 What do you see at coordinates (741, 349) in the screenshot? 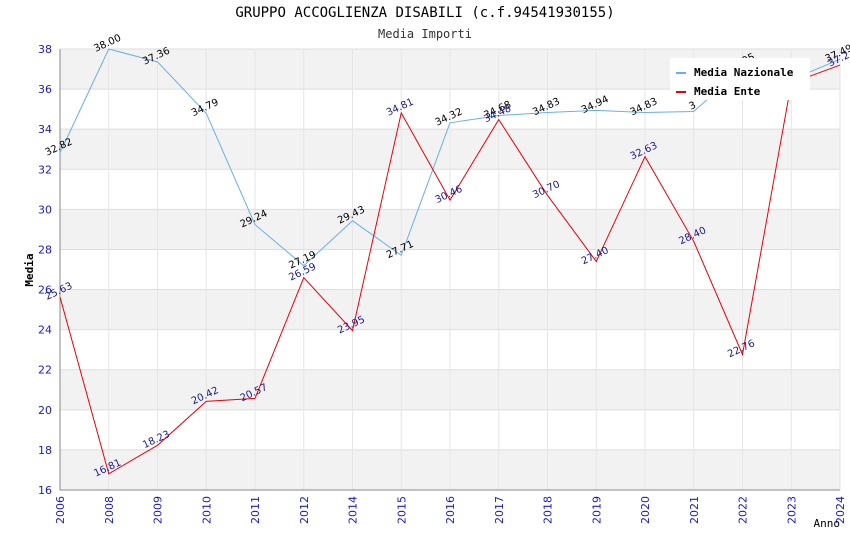
I see `data-label-ente: 22.76` at bounding box center [741, 349].